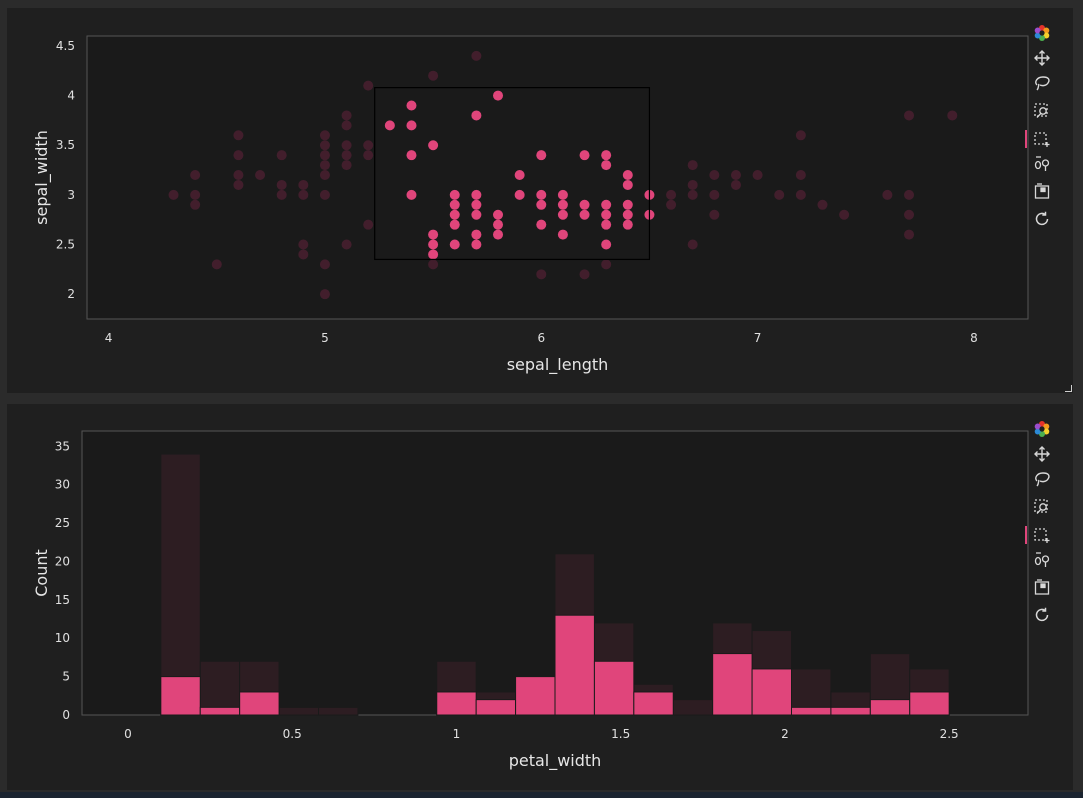 The image size is (1083, 798). What do you see at coordinates (1042, 191) in the screenshot?
I see `save-tool-button` at bounding box center [1042, 191].